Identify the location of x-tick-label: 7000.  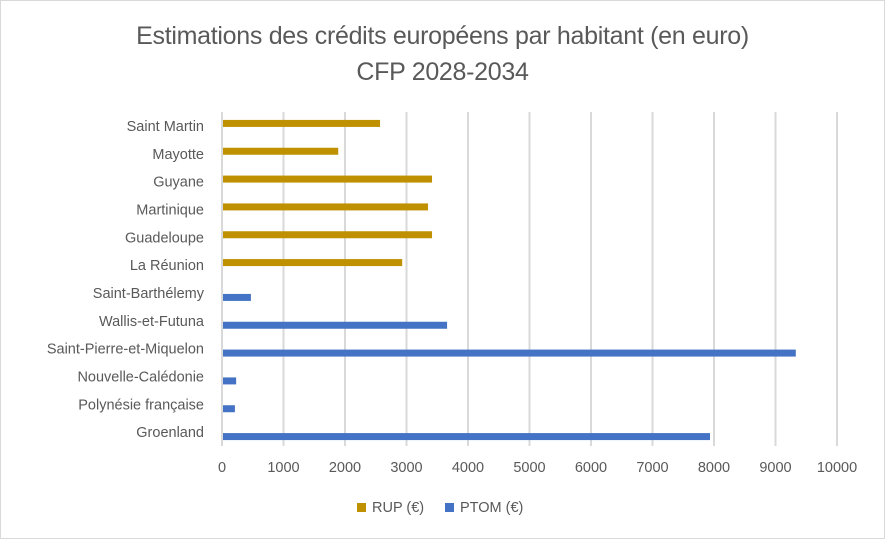
(652, 468).